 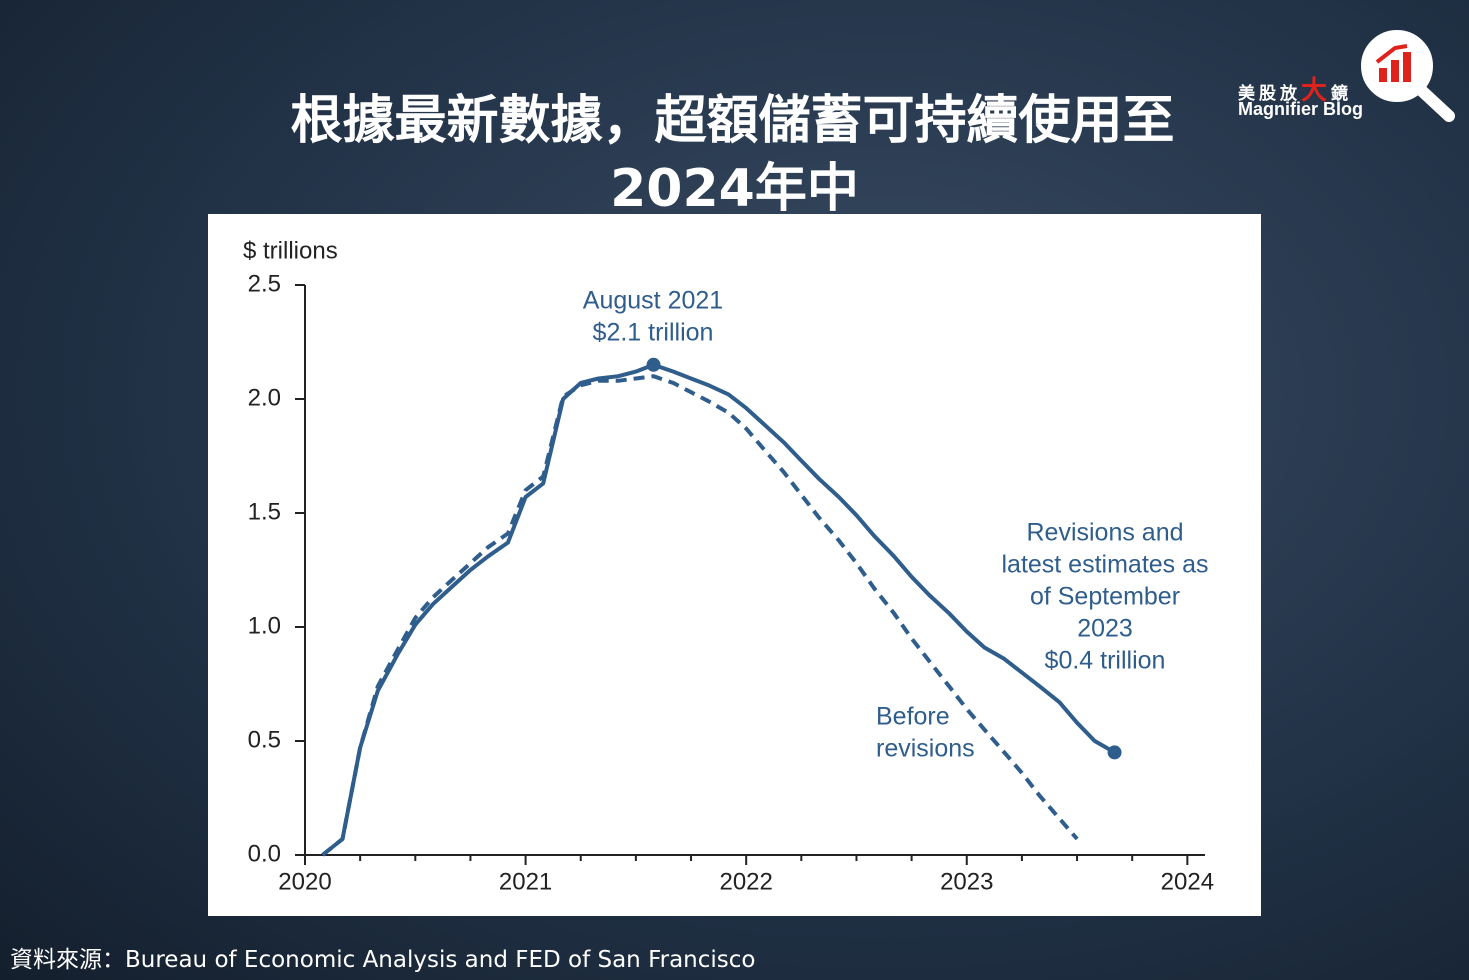 I want to click on annotation: Revisions and, so click(x=1104, y=533).